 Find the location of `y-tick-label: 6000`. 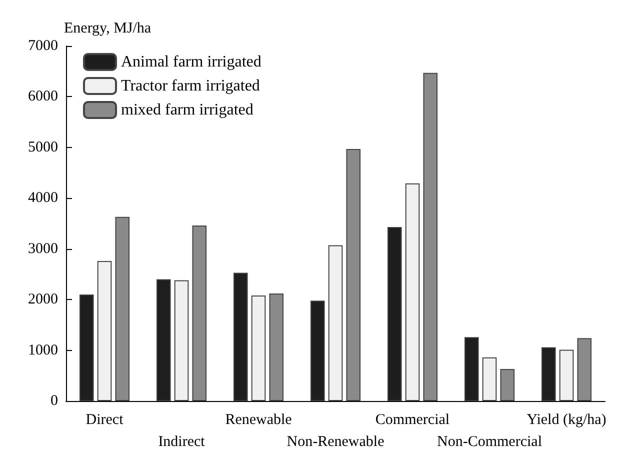

y-tick-label: 6000 is located at coordinates (43, 96).